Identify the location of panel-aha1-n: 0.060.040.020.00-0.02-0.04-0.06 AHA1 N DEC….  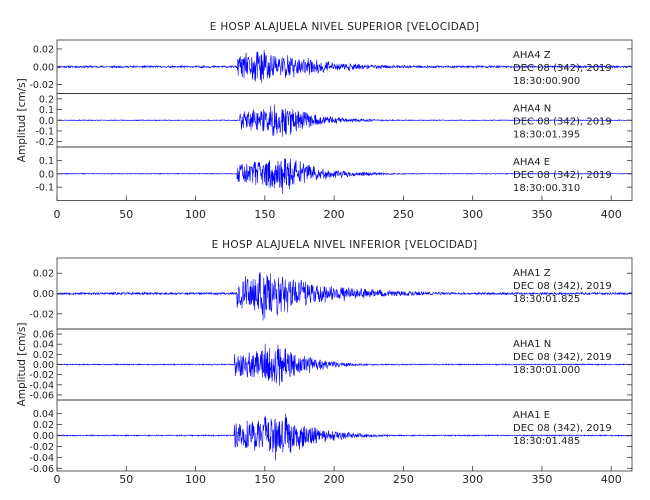
(331, 364).